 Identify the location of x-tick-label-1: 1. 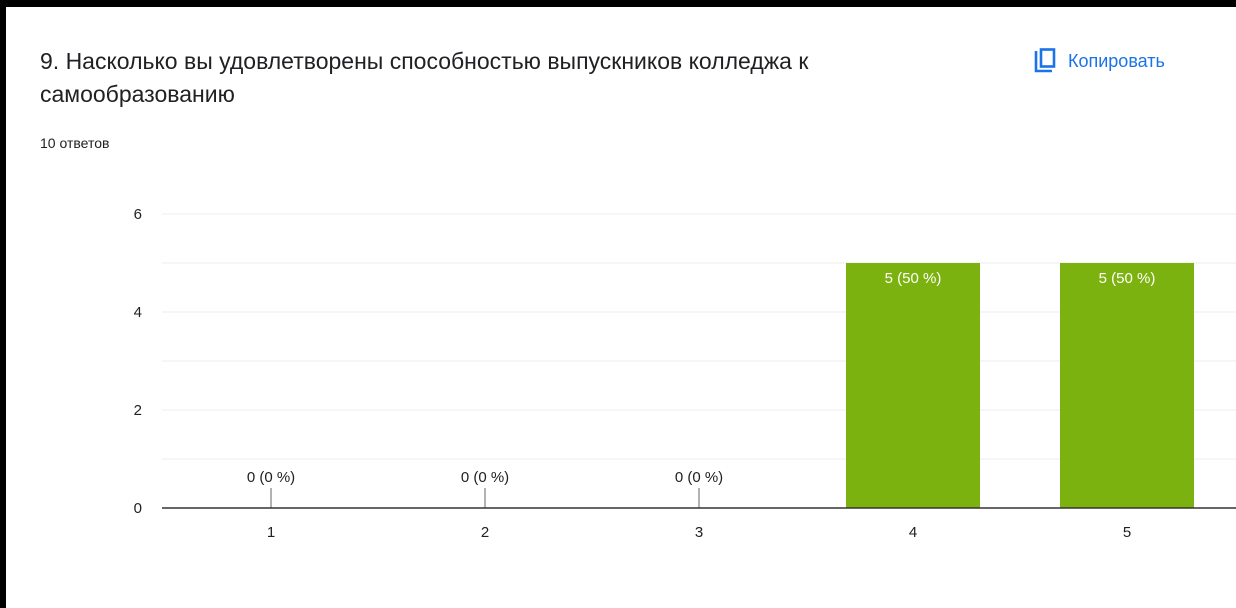
(271, 532).